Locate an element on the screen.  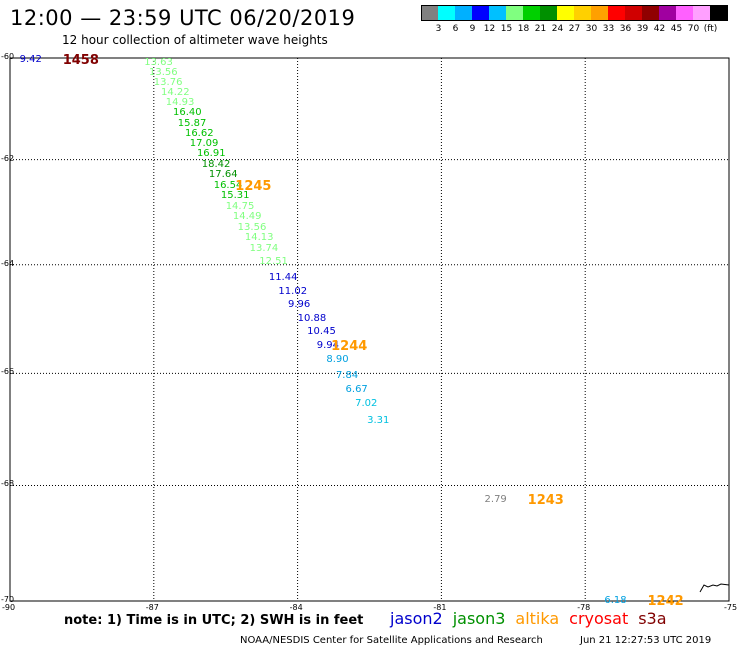
wave-height-value: 14.13 is located at coordinates (259, 238).